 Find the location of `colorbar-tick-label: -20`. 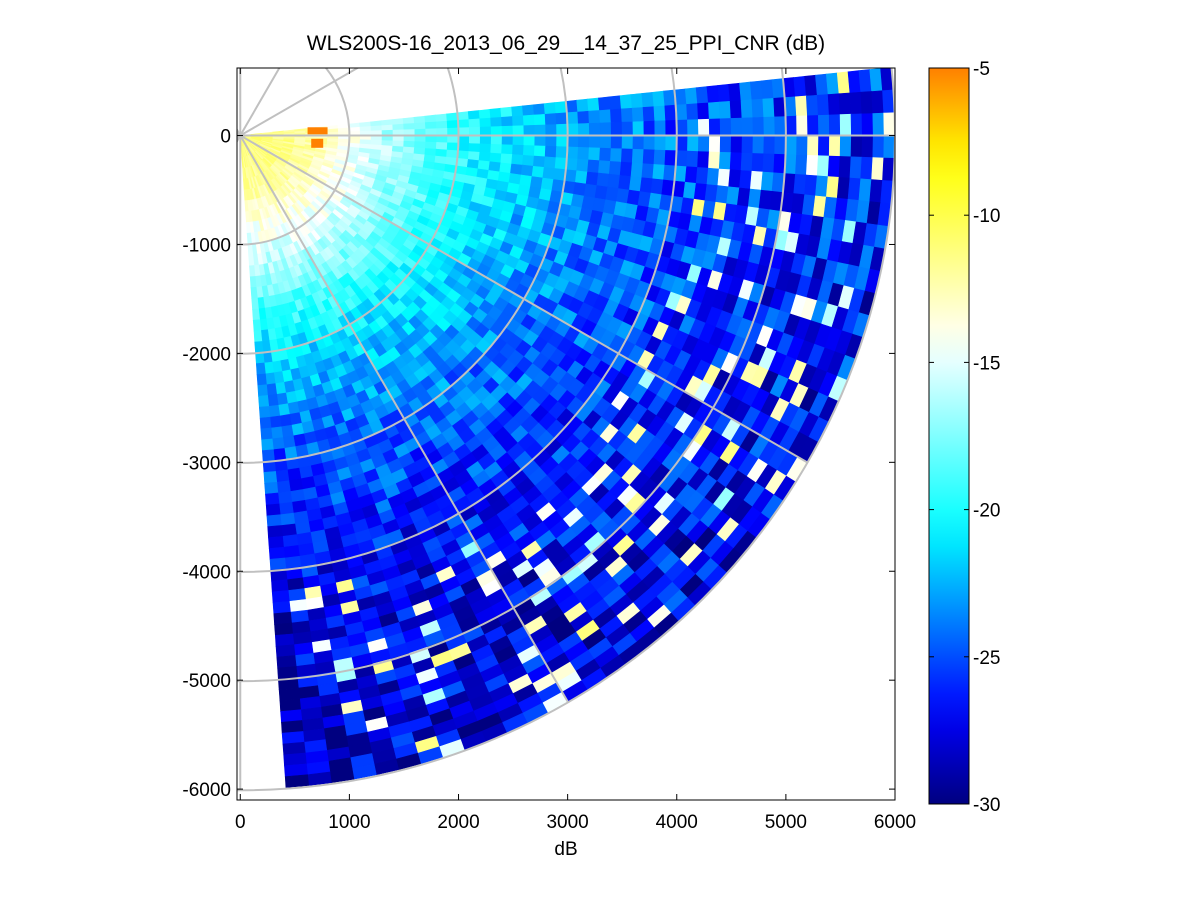

colorbar-tick-label: -20 is located at coordinates (986, 511).